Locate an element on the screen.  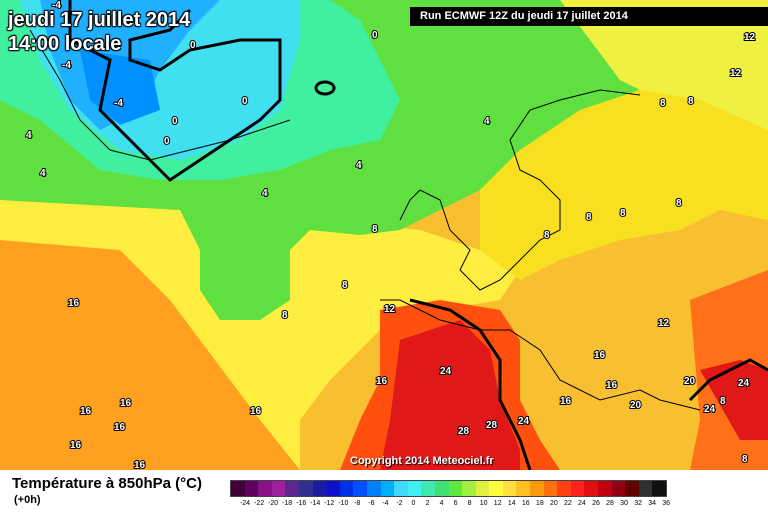
temperature-field-yellow-eu is located at coordinates (624, 185).